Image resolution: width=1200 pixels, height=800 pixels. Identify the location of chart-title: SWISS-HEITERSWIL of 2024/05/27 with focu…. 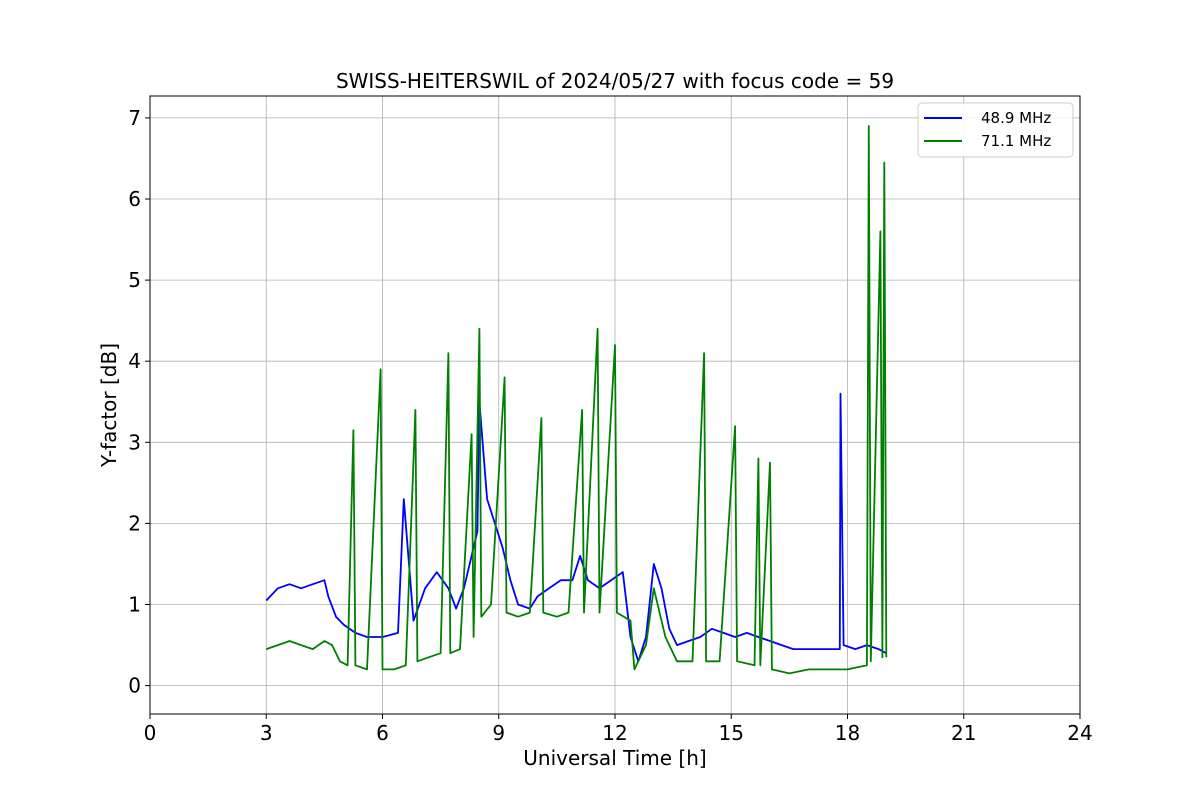
(615, 81).